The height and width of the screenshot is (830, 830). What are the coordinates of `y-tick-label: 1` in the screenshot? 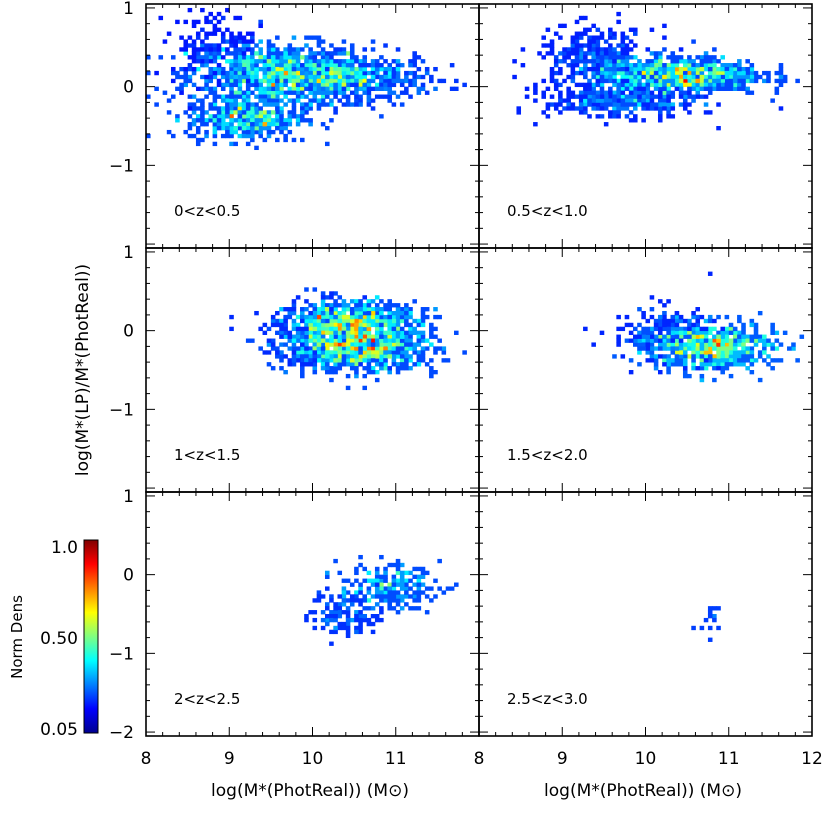 It's located at (128, 253).